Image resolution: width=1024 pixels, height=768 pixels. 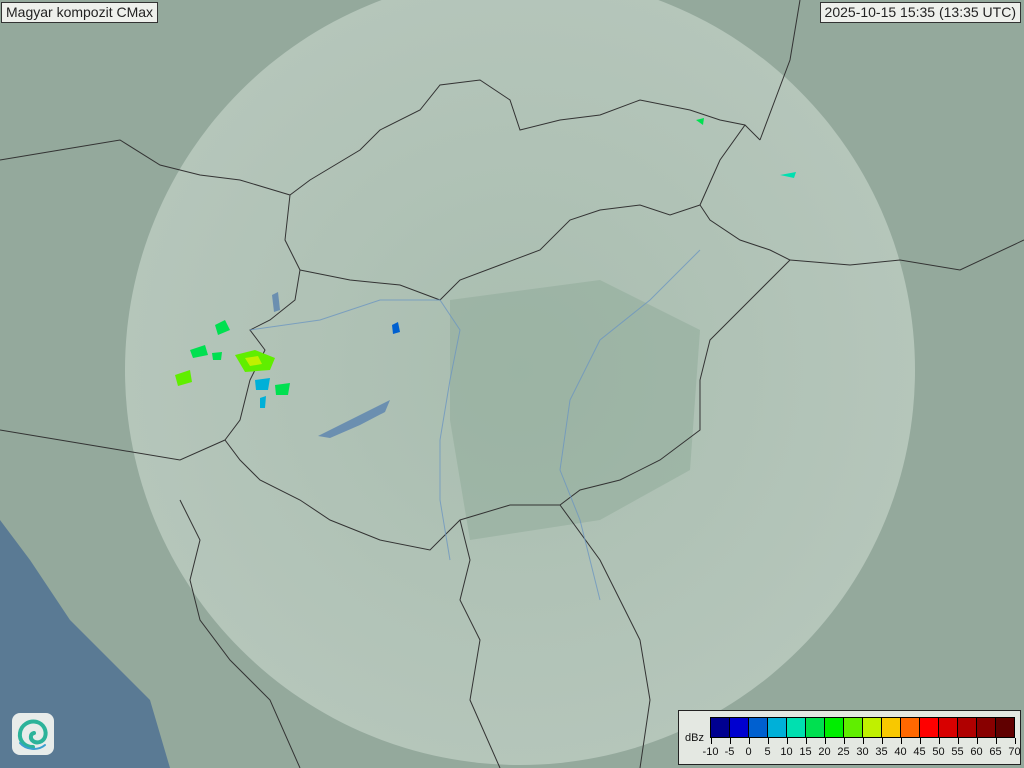 What do you see at coordinates (767, 752) in the screenshot?
I see `legend-tick-label: 5` at bounding box center [767, 752].